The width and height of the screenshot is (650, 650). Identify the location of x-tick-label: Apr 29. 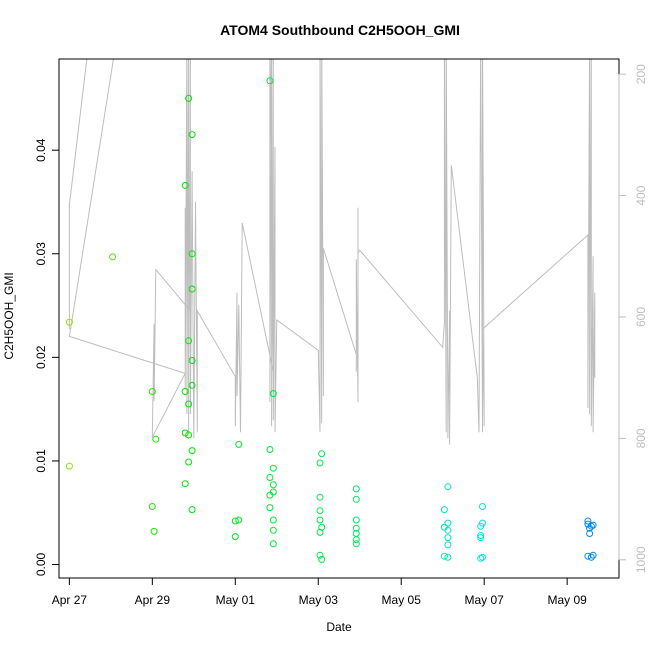
(153, 600).